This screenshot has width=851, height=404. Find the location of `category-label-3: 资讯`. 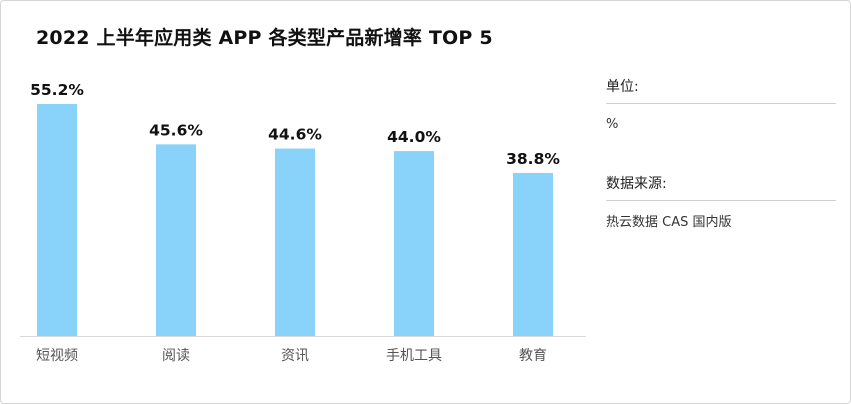

category-label-3: 资讯 is located at coordinates (295, 356).